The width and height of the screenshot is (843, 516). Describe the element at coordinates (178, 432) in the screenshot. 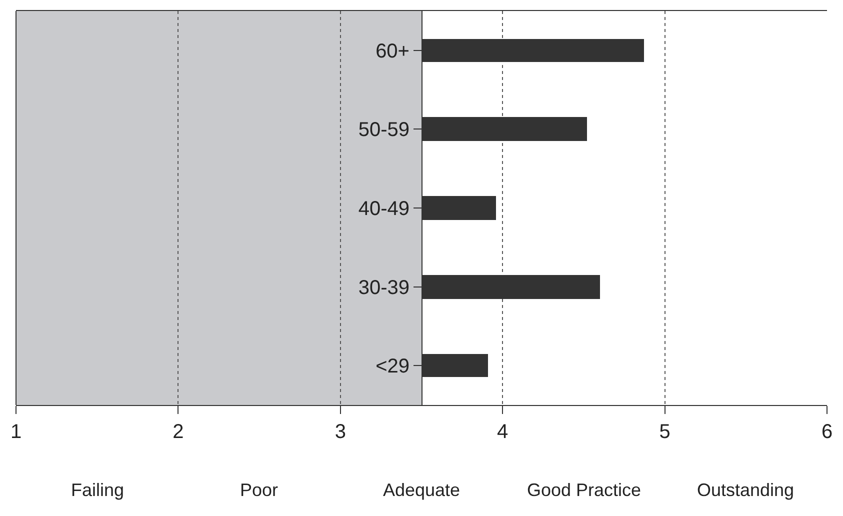

I see `x-tick-label: 2` at that location.